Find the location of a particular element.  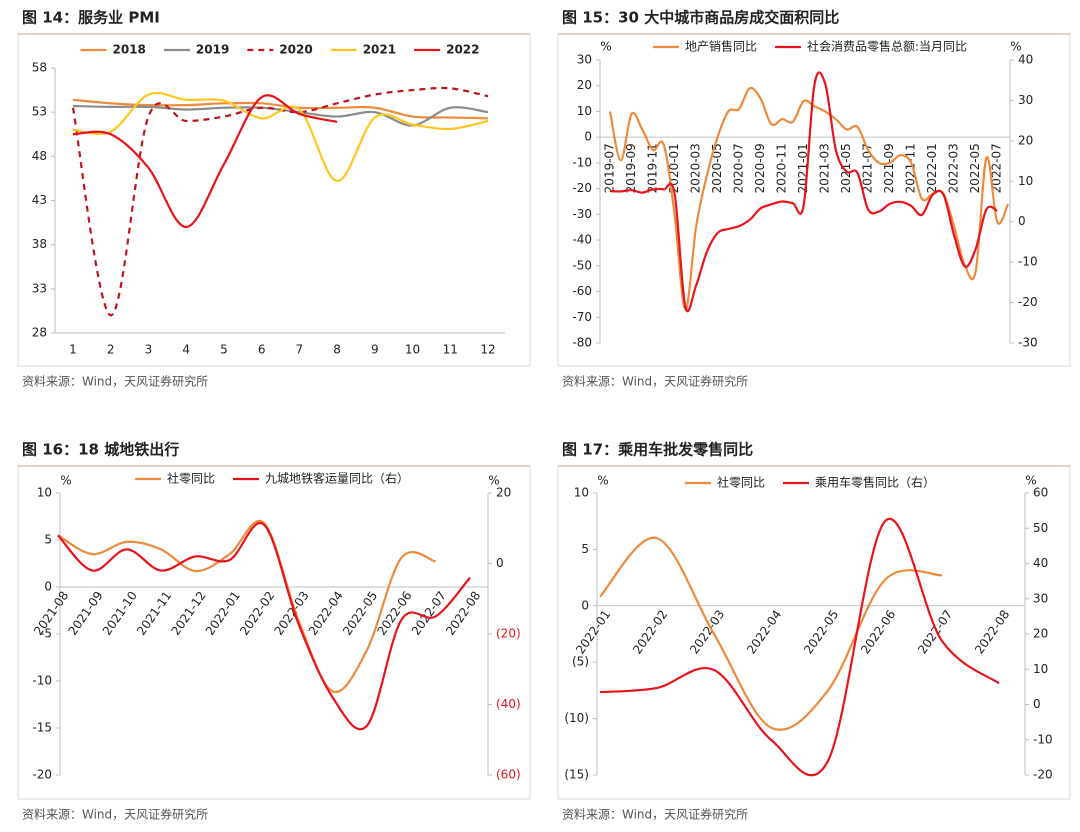

y-tick-label: (10) is located at coordinates (576, 718).